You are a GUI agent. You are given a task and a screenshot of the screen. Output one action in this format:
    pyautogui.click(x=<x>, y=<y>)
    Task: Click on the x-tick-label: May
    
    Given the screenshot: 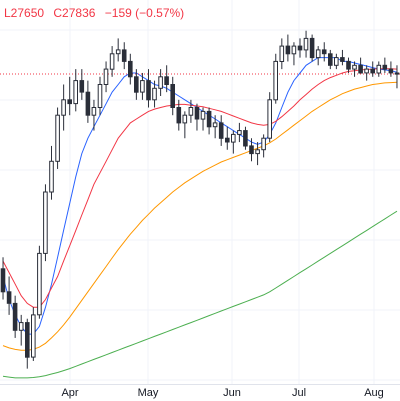 What is the action you would take?
    pyautogui.click(x=148, y=393)
    